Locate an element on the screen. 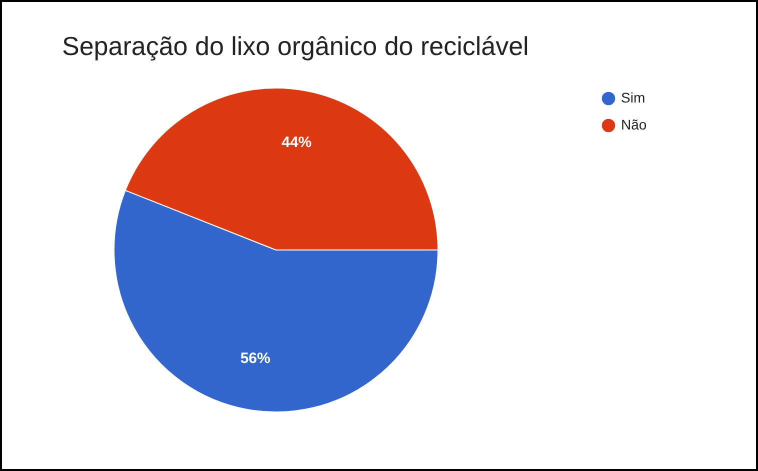 This screenshot has width=758, height=471. data-label: 56% is located at coordinates (255, 359).